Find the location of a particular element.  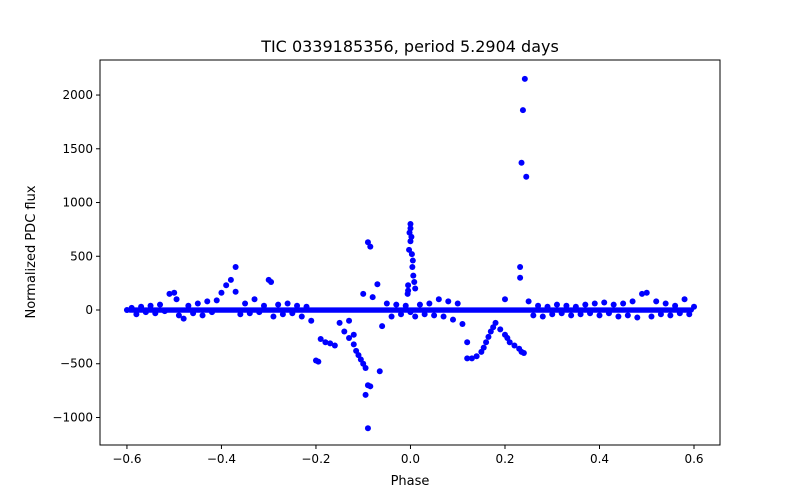

y-tick-label: 1500 is located at coordinates (77, 149).